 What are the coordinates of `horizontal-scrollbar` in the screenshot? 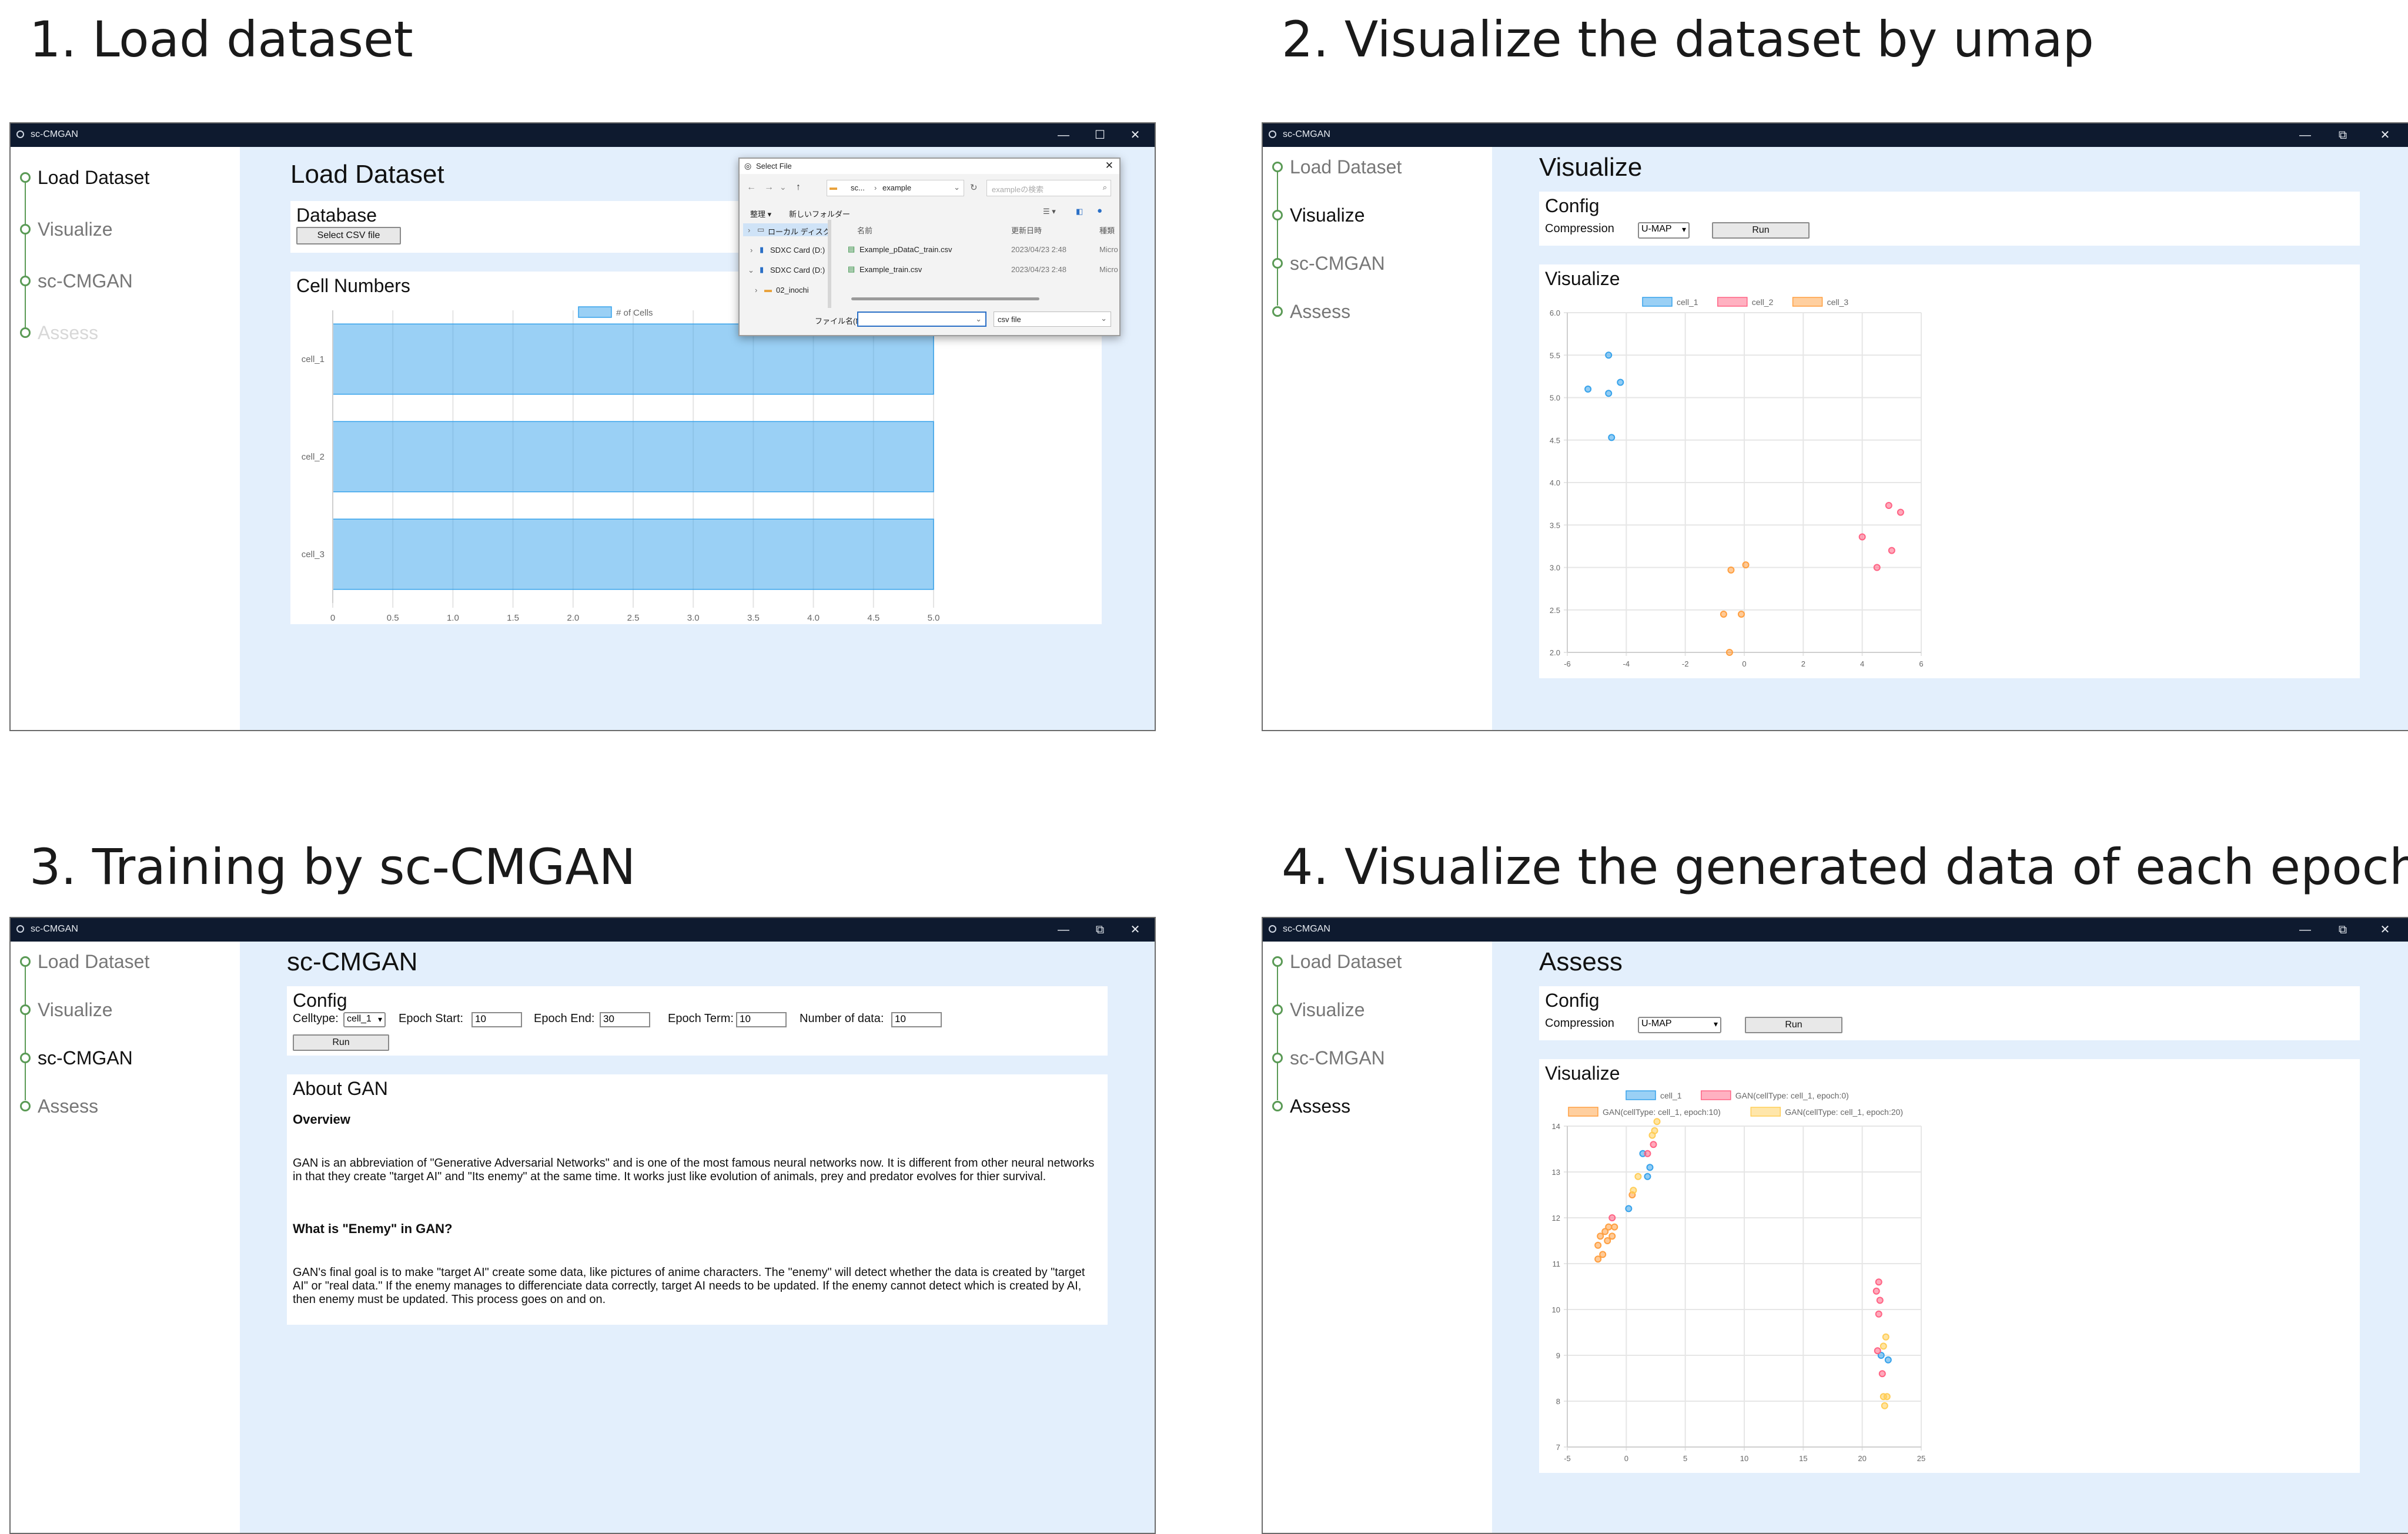 It's located at (945, 298).